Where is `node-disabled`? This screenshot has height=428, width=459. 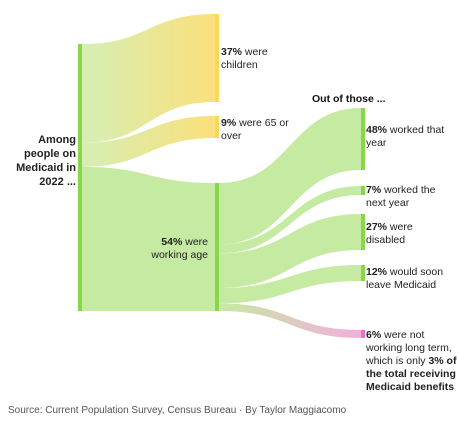 node-disabled is located at coordinates (363, 232).